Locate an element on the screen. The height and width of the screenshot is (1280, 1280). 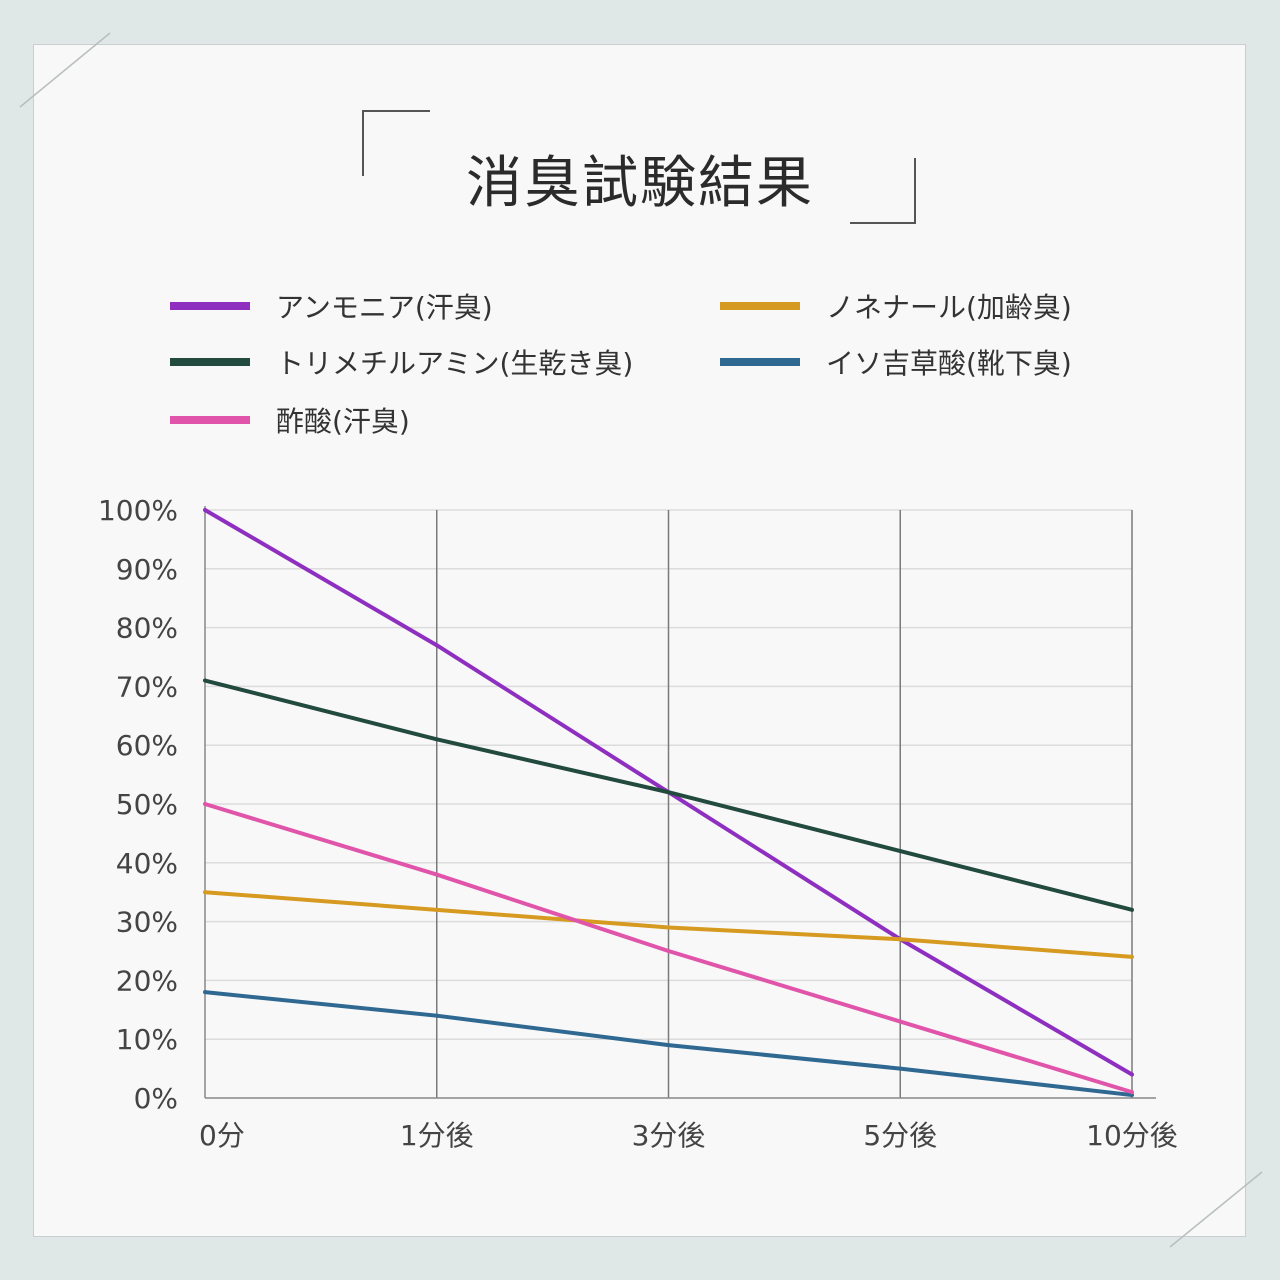
title-brackets is located at coordinates (639, 167).